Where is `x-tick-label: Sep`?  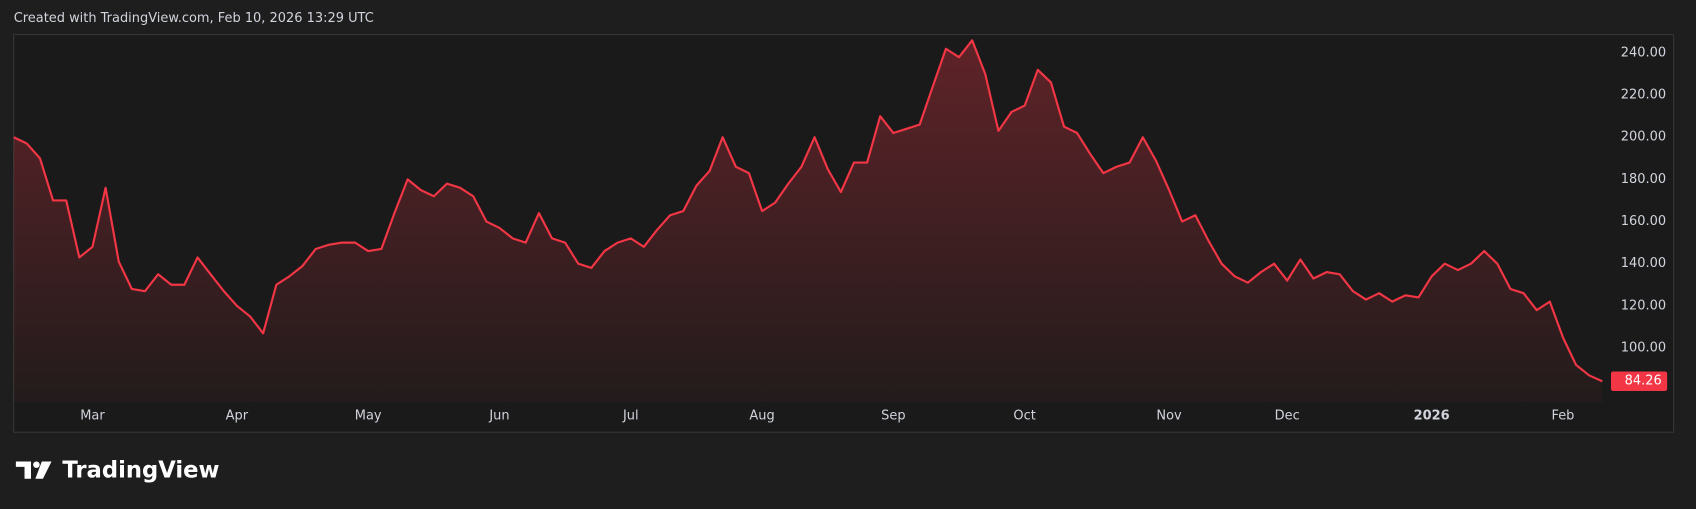 x-tick-label: Sep is located at coordinates (893, 416).